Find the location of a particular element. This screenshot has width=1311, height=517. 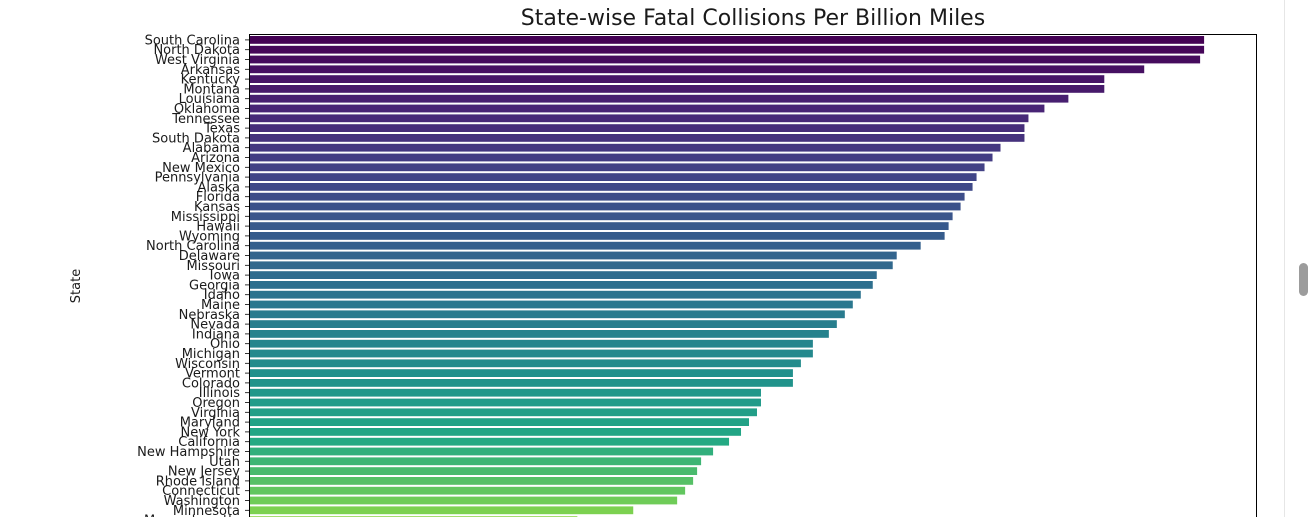

y-tick-label: Wyoming is located at coordinates (209, 236).